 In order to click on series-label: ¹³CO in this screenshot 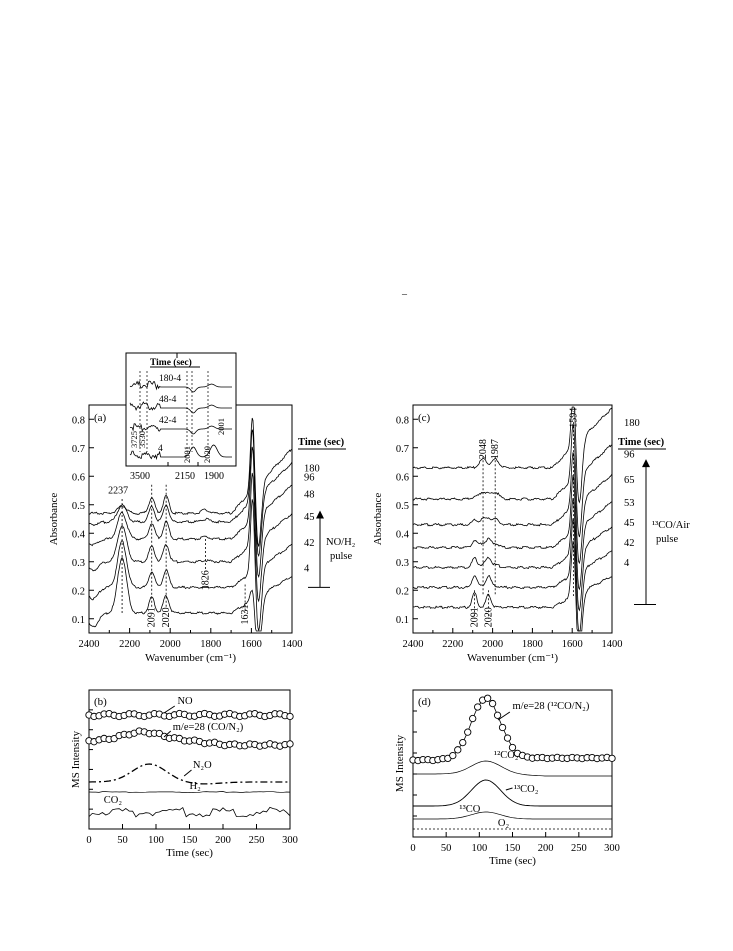, I will do `click(469, 809)`.